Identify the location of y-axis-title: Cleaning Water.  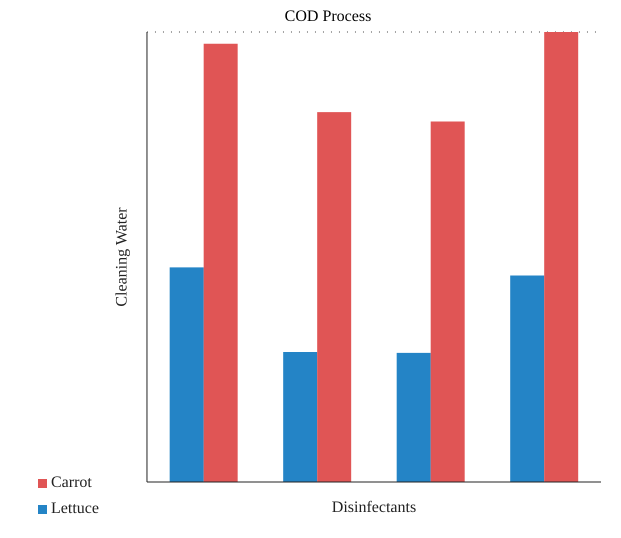
(122, 256).